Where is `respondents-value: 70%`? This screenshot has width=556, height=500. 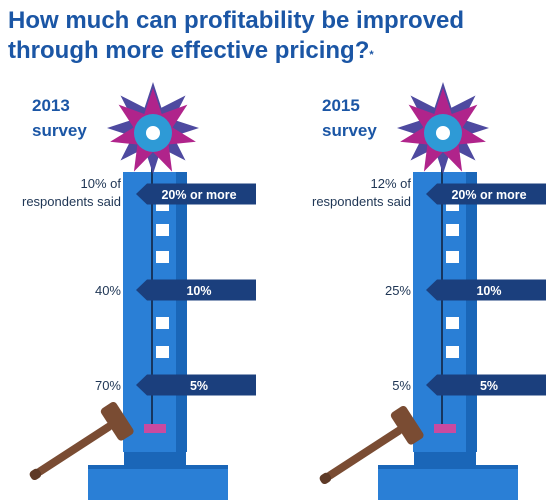
respondents-value: 70% is located at coordinates (108, 385).